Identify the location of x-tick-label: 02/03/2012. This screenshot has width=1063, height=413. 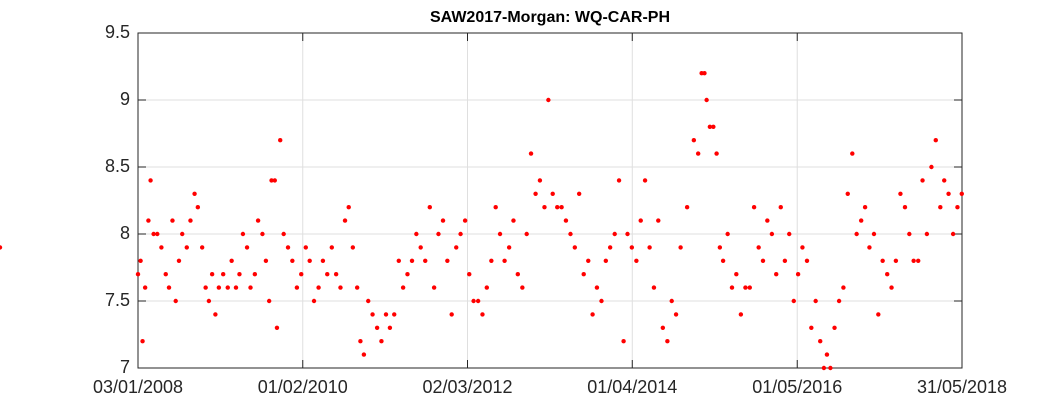
(467, 387).